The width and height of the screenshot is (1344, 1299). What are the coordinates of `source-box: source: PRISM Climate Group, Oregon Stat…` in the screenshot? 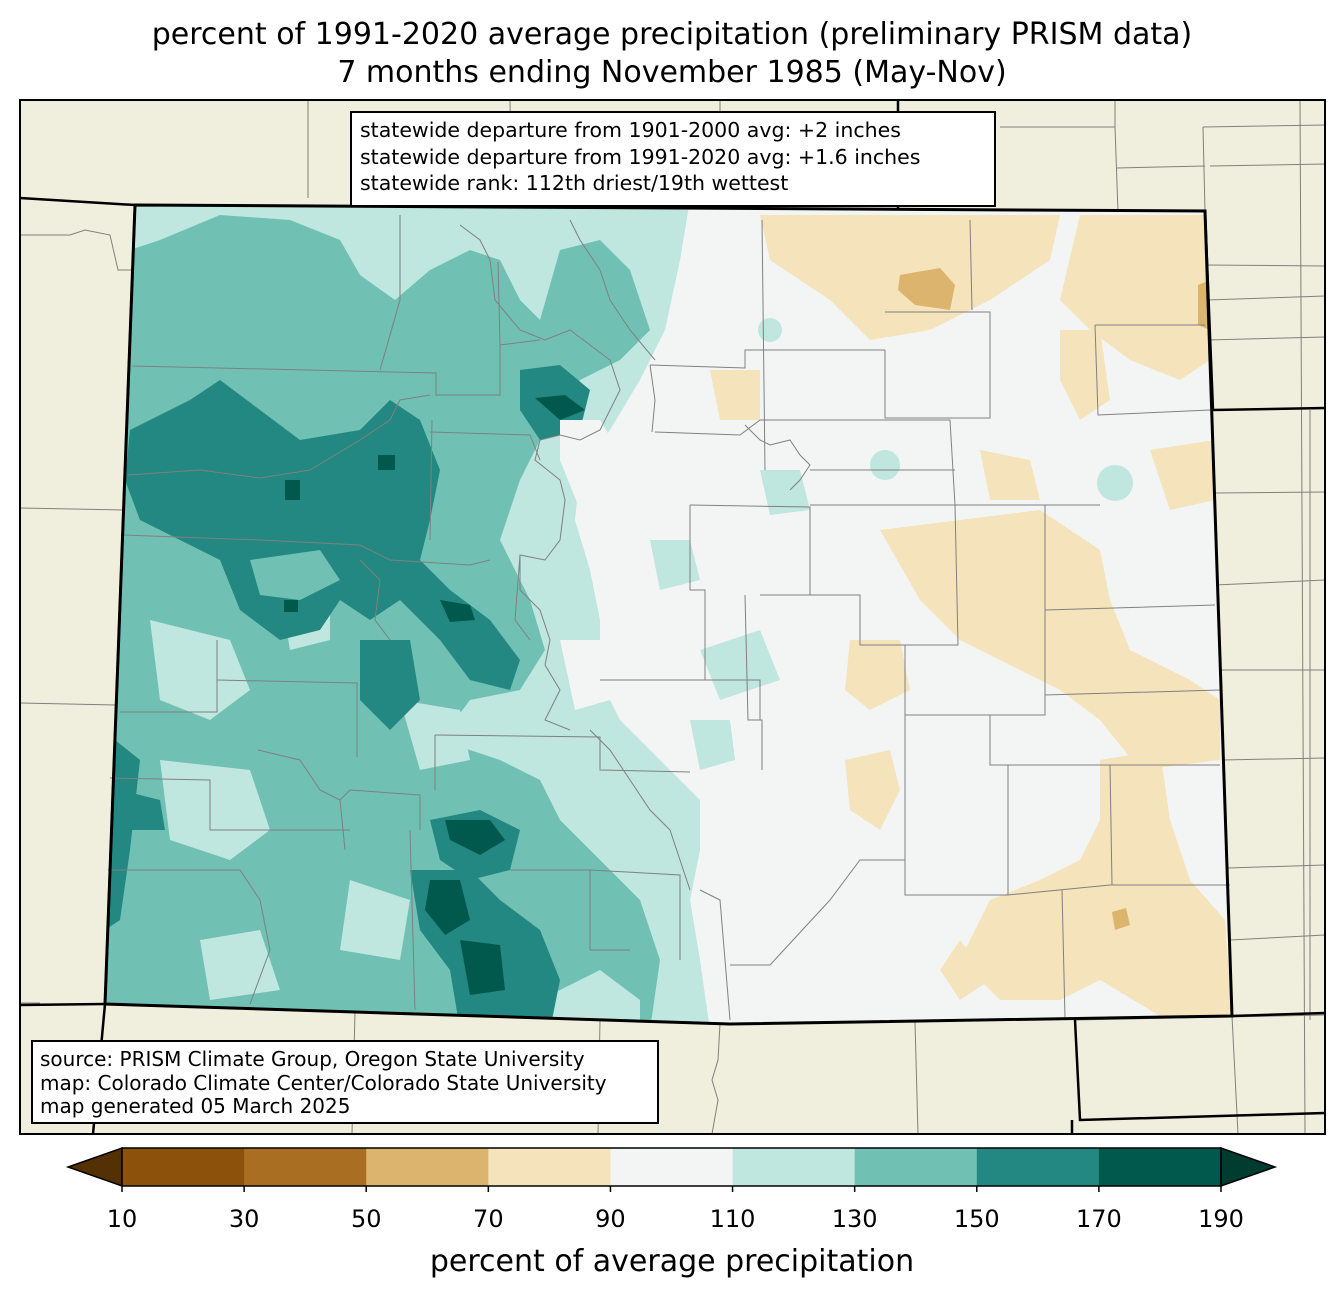 It's located at (345, 1082).